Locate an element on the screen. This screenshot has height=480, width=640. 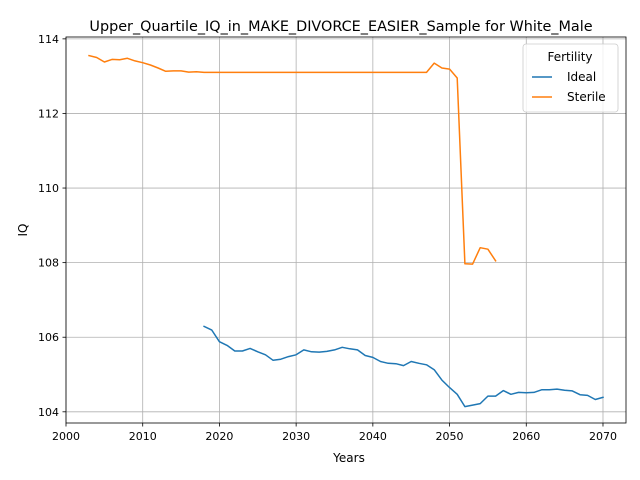
y-tick-label: 114 is located at coordinates (48, 39).